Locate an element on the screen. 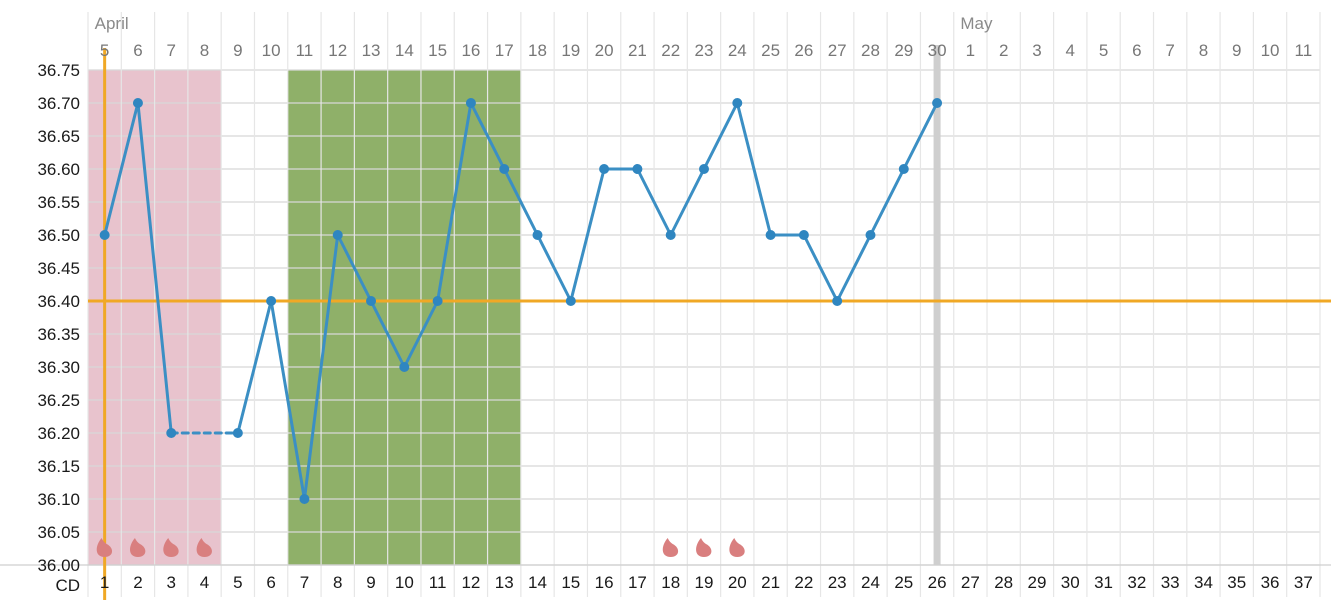 This screenshot has height=600, width=1331. day-label: 23 is located at coordinates (704, 50).